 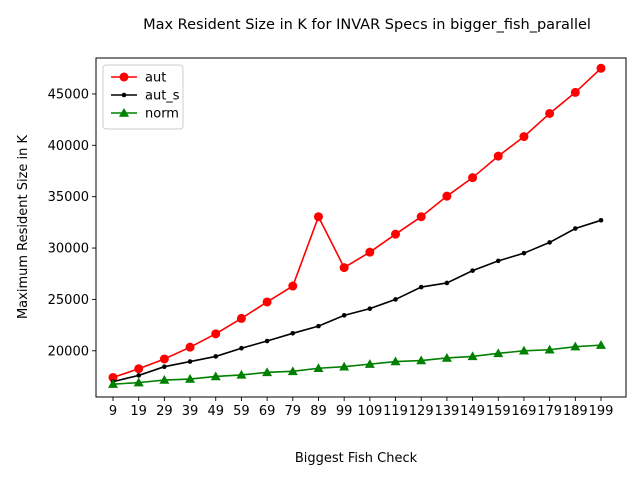 What do you see at coordinates (601, 411) in the screenshot?
I see `x-tick-label: 199` at bounding box center [601, 411].